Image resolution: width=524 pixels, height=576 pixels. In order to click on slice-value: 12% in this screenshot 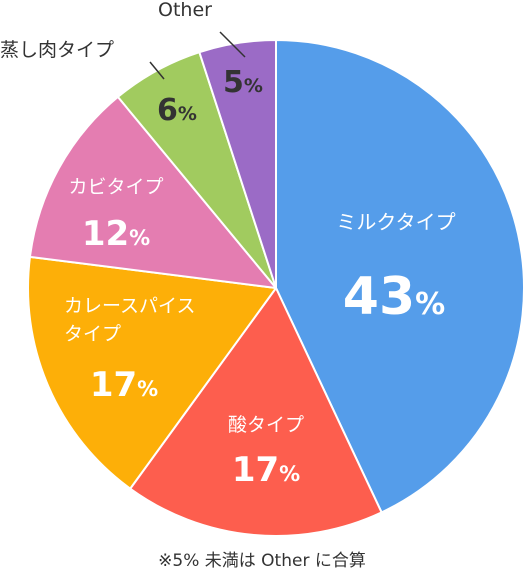, I will do `click(116, 234)`.